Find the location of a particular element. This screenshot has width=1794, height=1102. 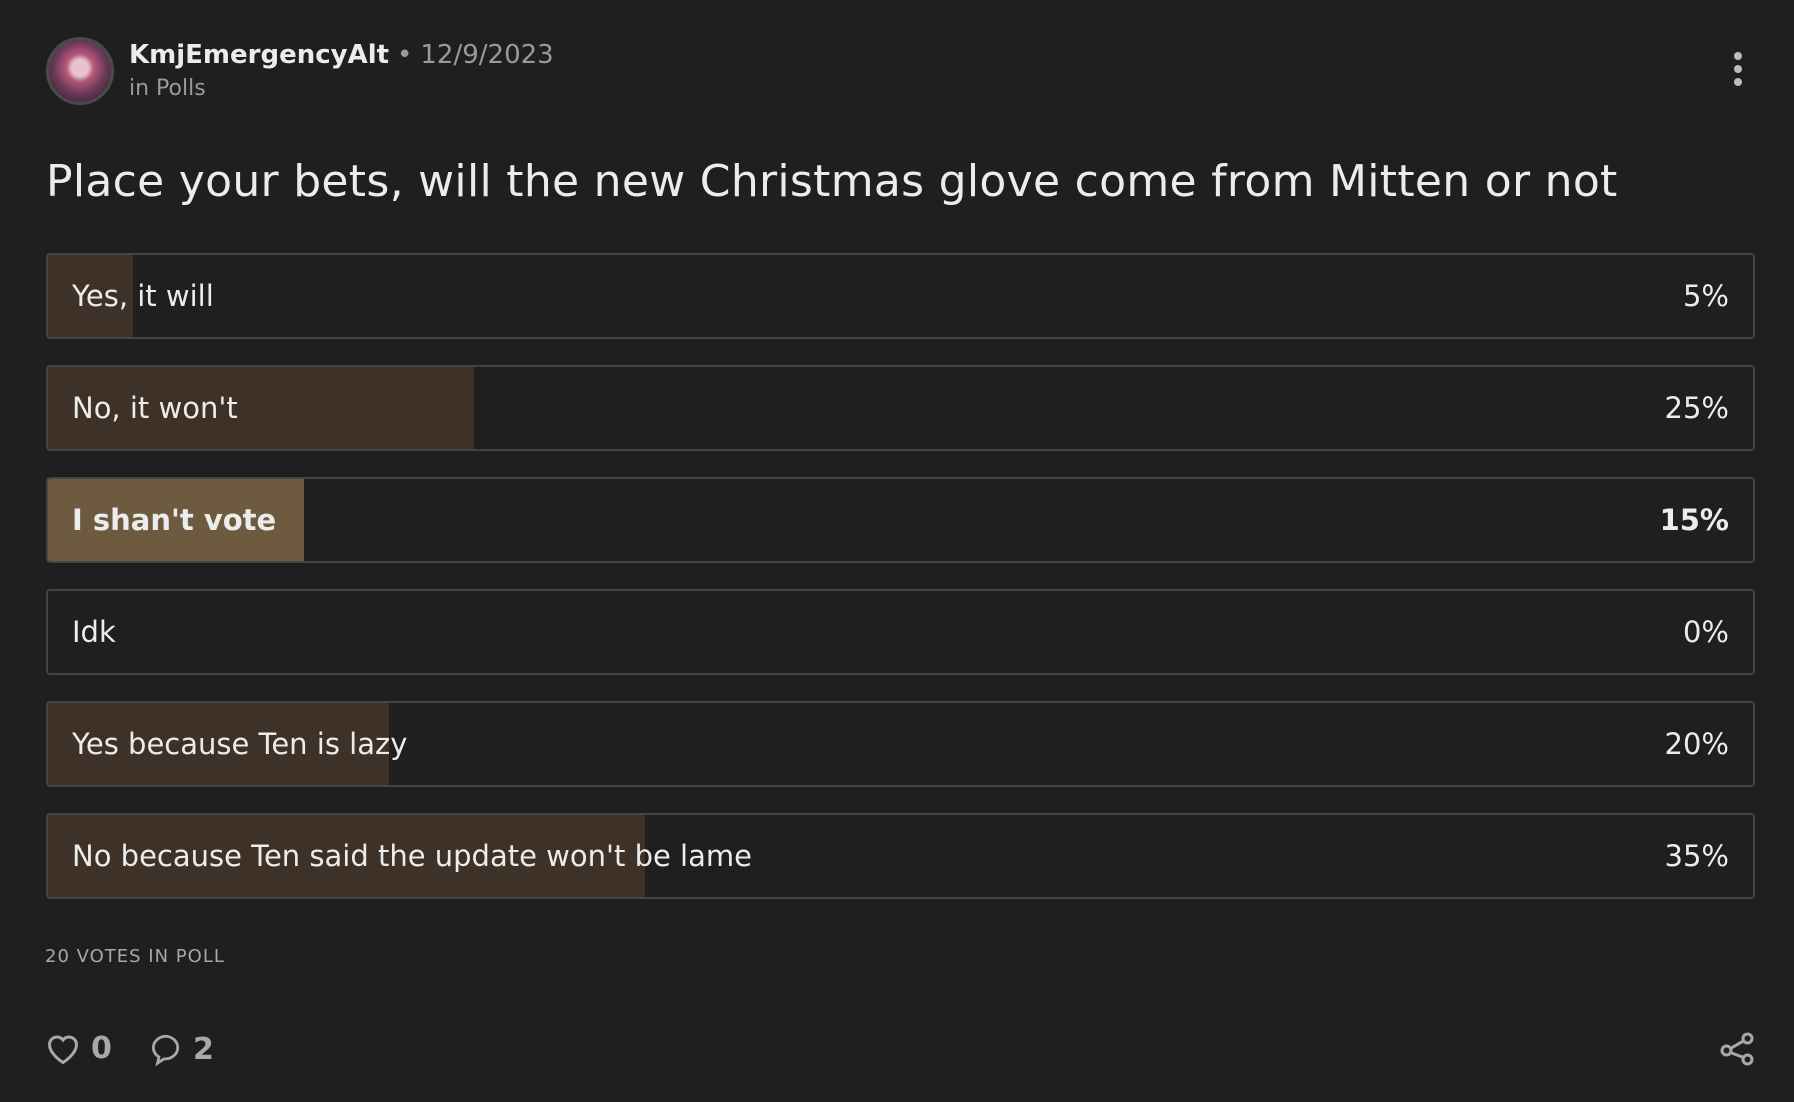

poll-option-percent: 5% is located at coordinates (1705, 296).